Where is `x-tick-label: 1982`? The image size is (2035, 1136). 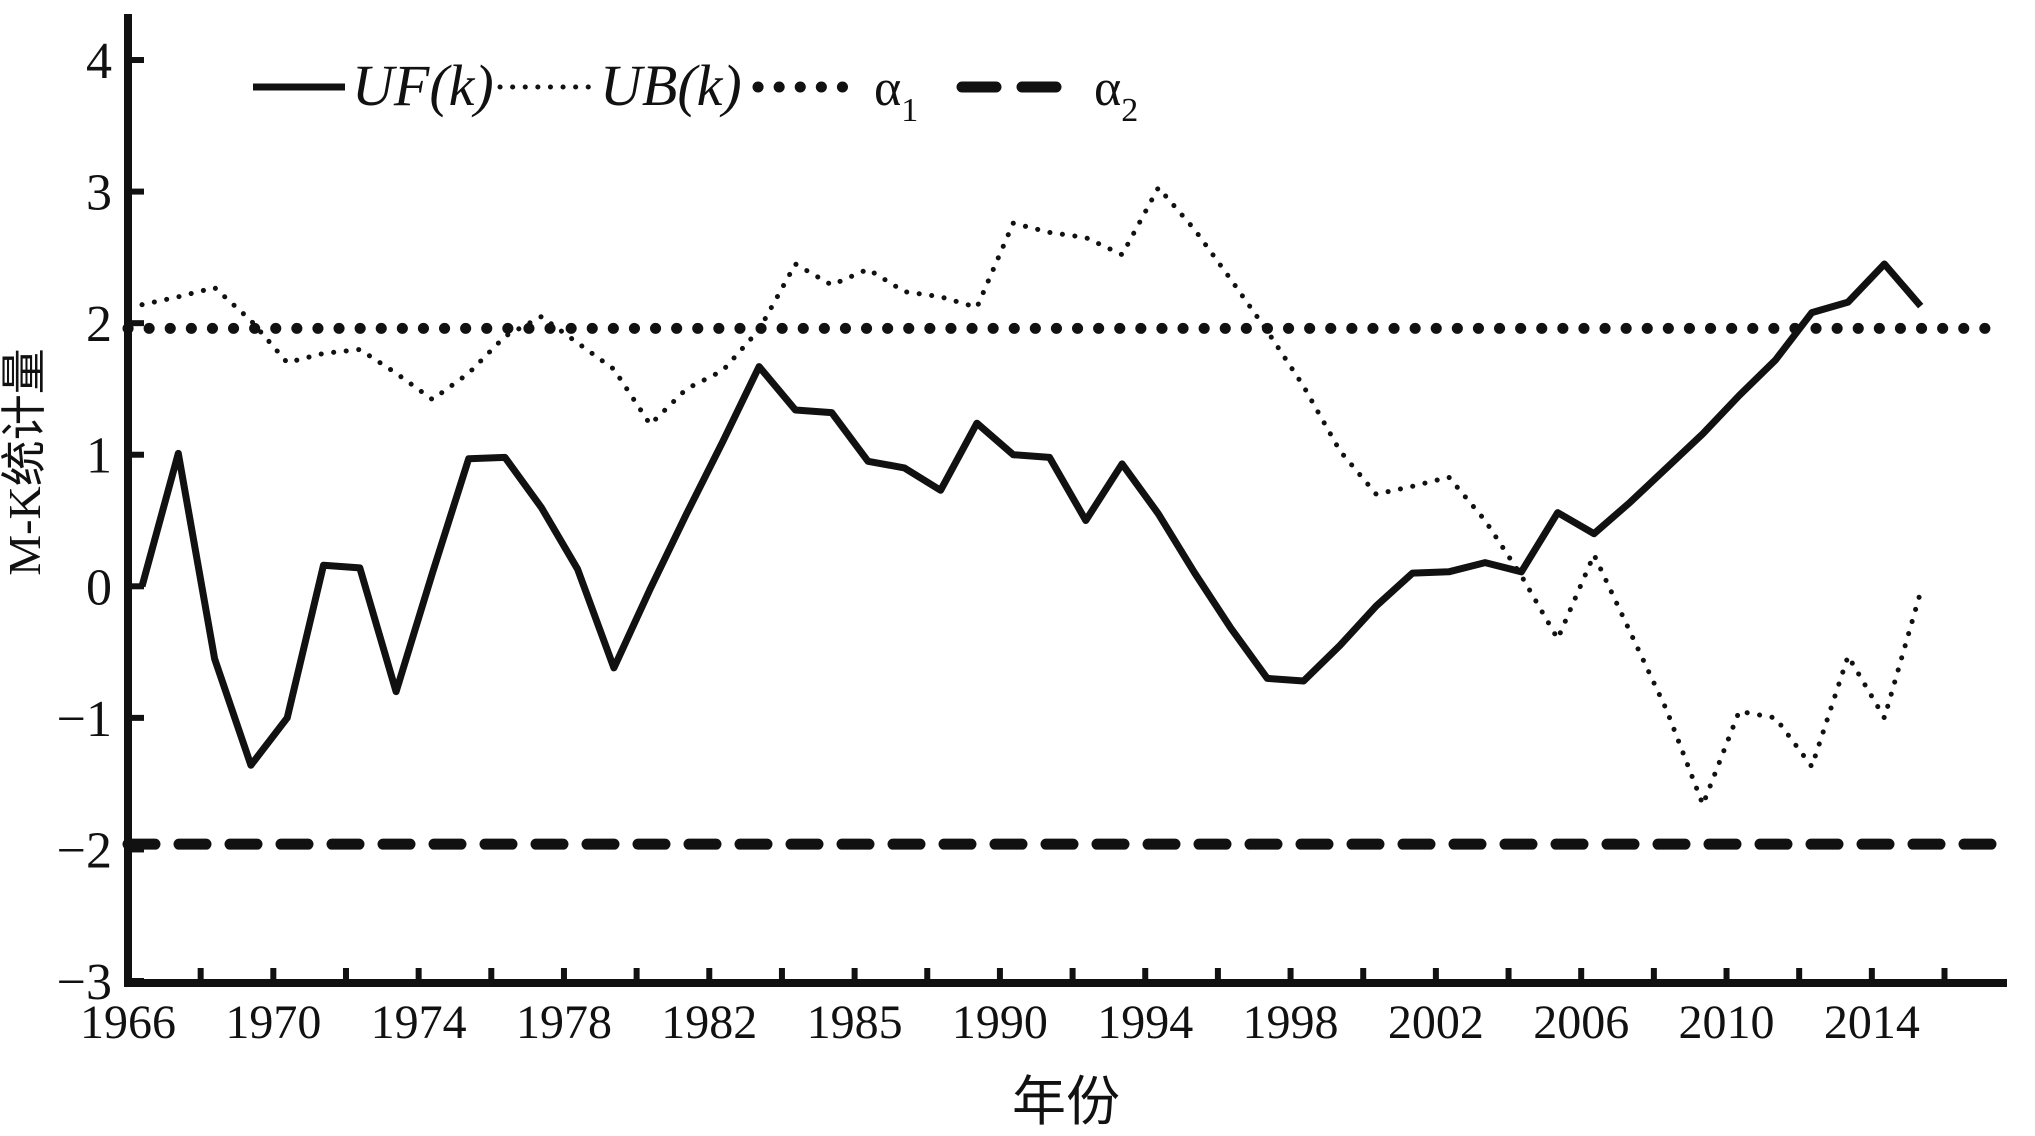
x-tick-label: 1982 is located at coordinates (709, 1022).